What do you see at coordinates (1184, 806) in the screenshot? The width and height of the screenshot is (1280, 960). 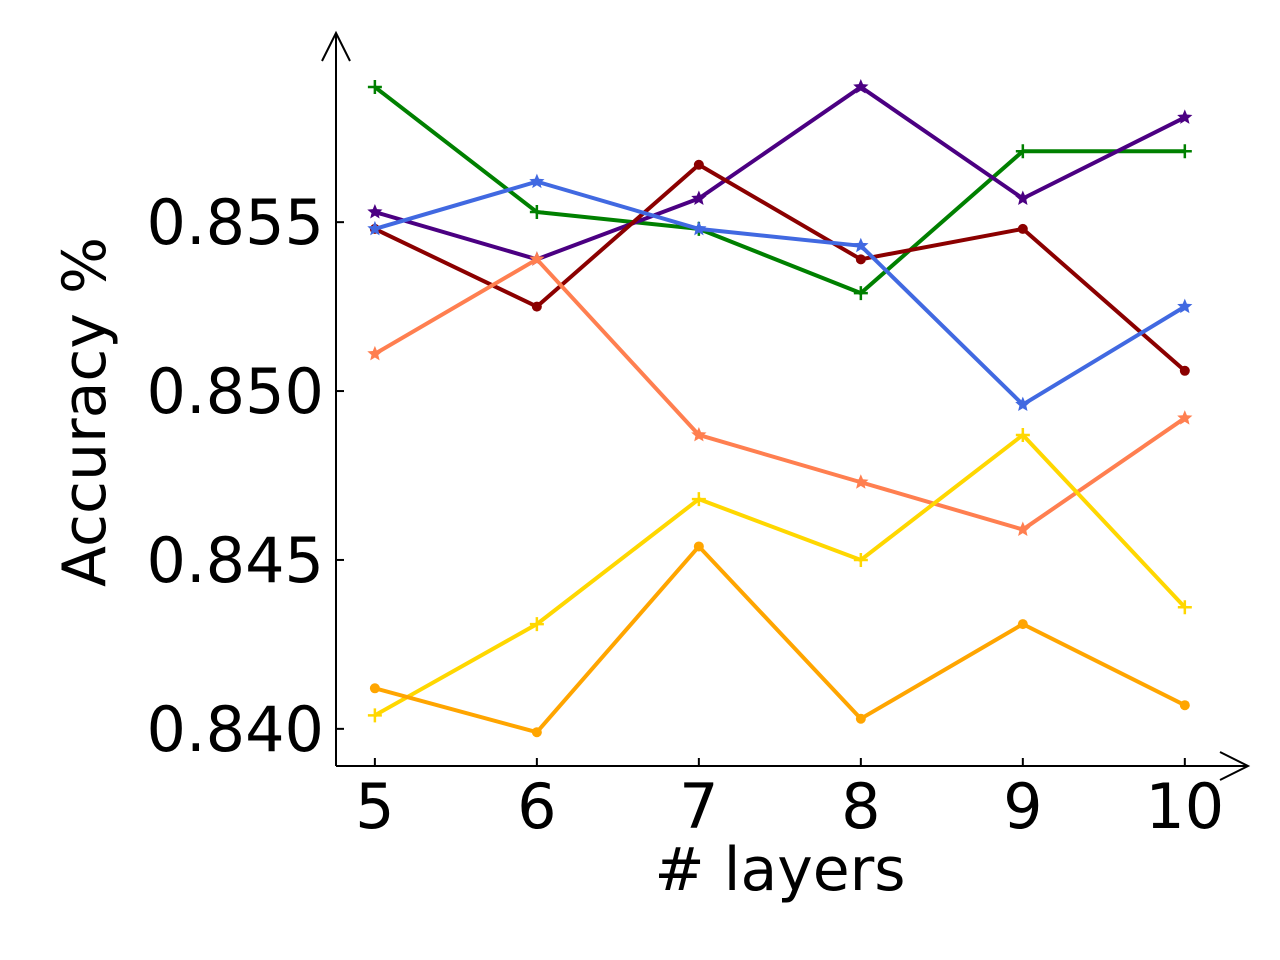 I see `x-tick-label: 10` at bounding box center [1184, 806].